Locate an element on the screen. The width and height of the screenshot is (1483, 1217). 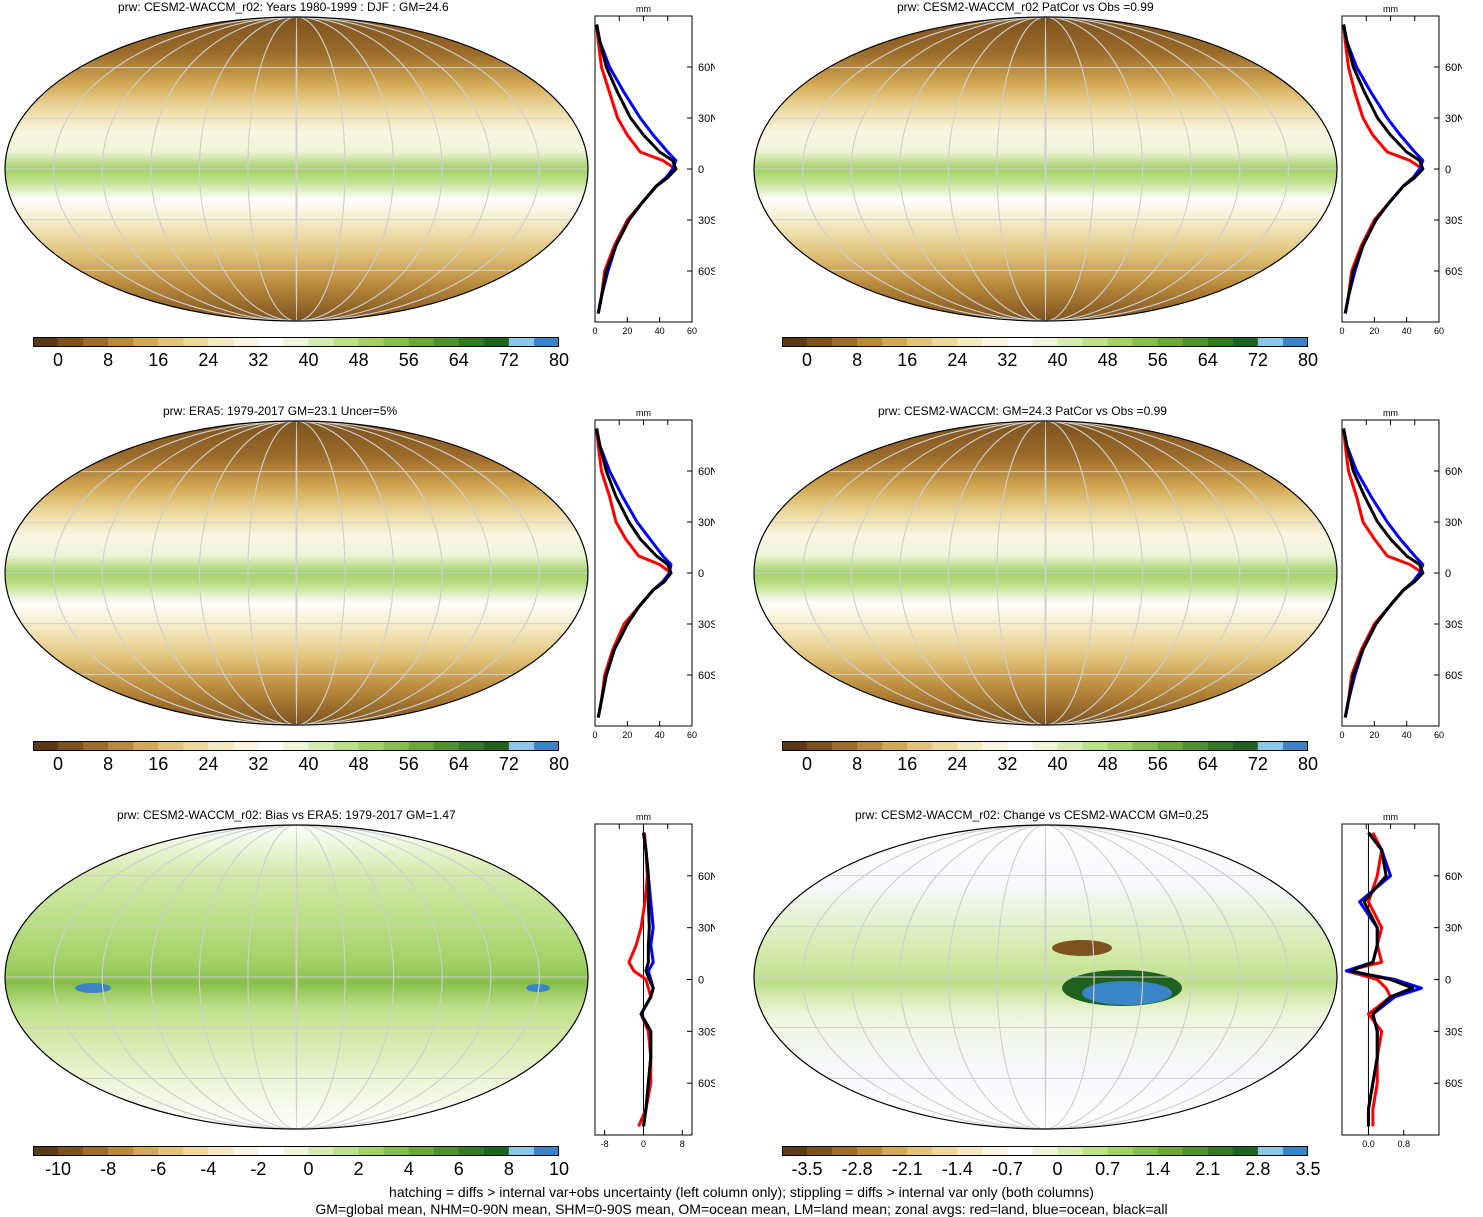
colorbar-tick-label: 56 is located at coordinates (1157, 360).